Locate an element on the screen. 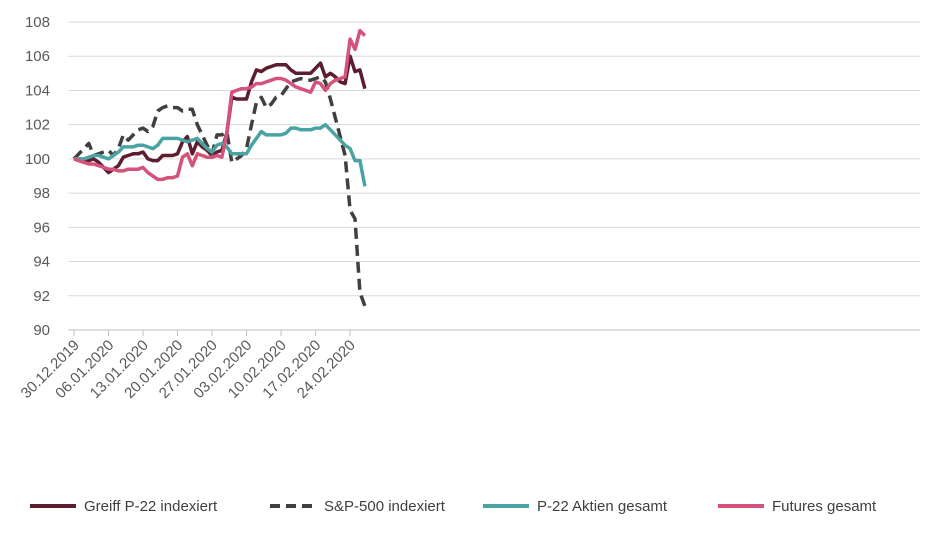 This screenshot has width=944, height=560. y-tick-label: 94 is located at coordinates (41, 262).